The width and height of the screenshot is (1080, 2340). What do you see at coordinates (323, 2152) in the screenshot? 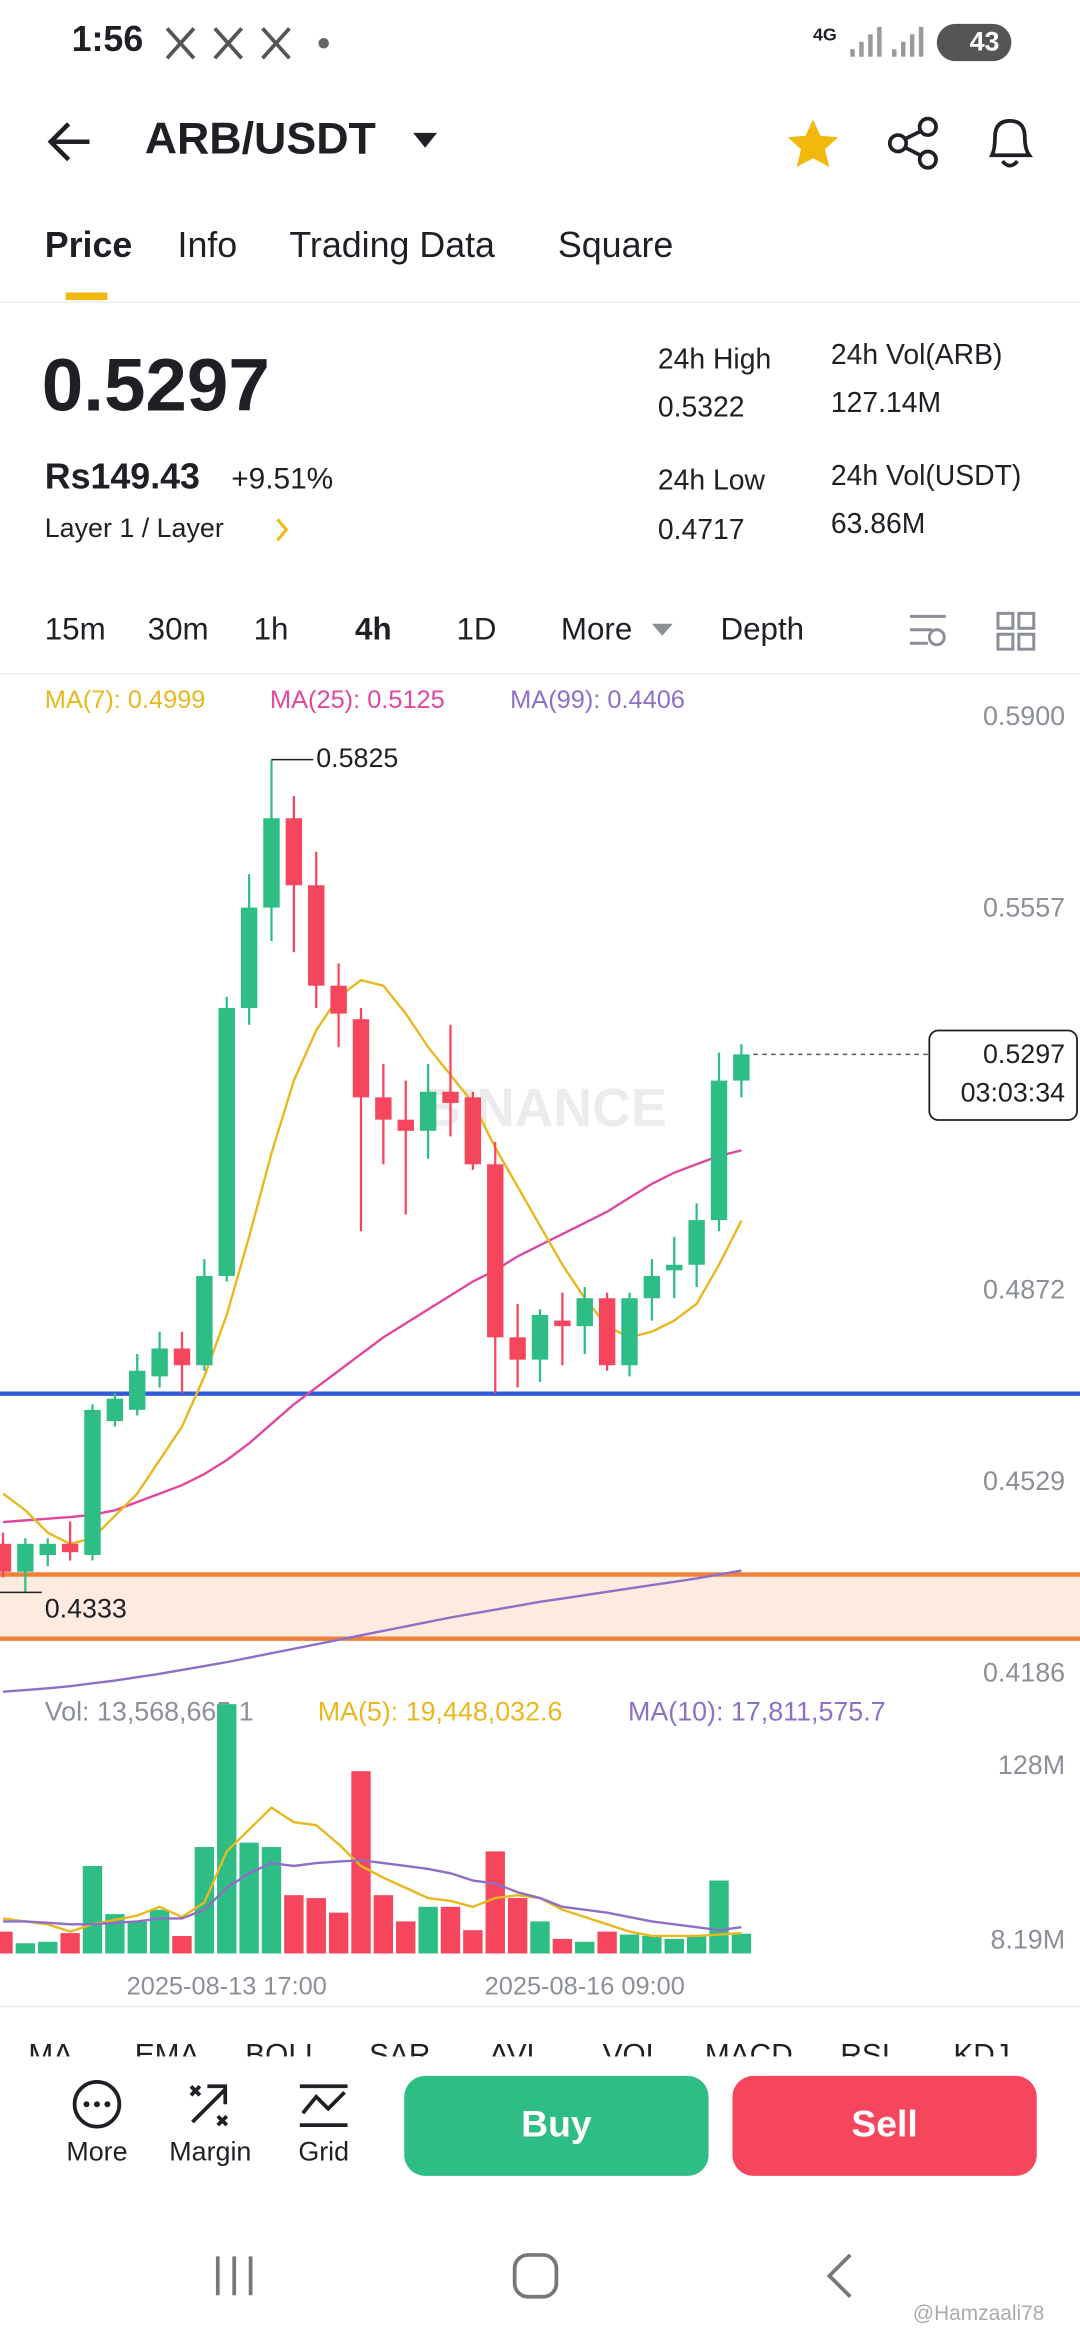
I see `action-label: Grid` at bounding box center [323, 2152].